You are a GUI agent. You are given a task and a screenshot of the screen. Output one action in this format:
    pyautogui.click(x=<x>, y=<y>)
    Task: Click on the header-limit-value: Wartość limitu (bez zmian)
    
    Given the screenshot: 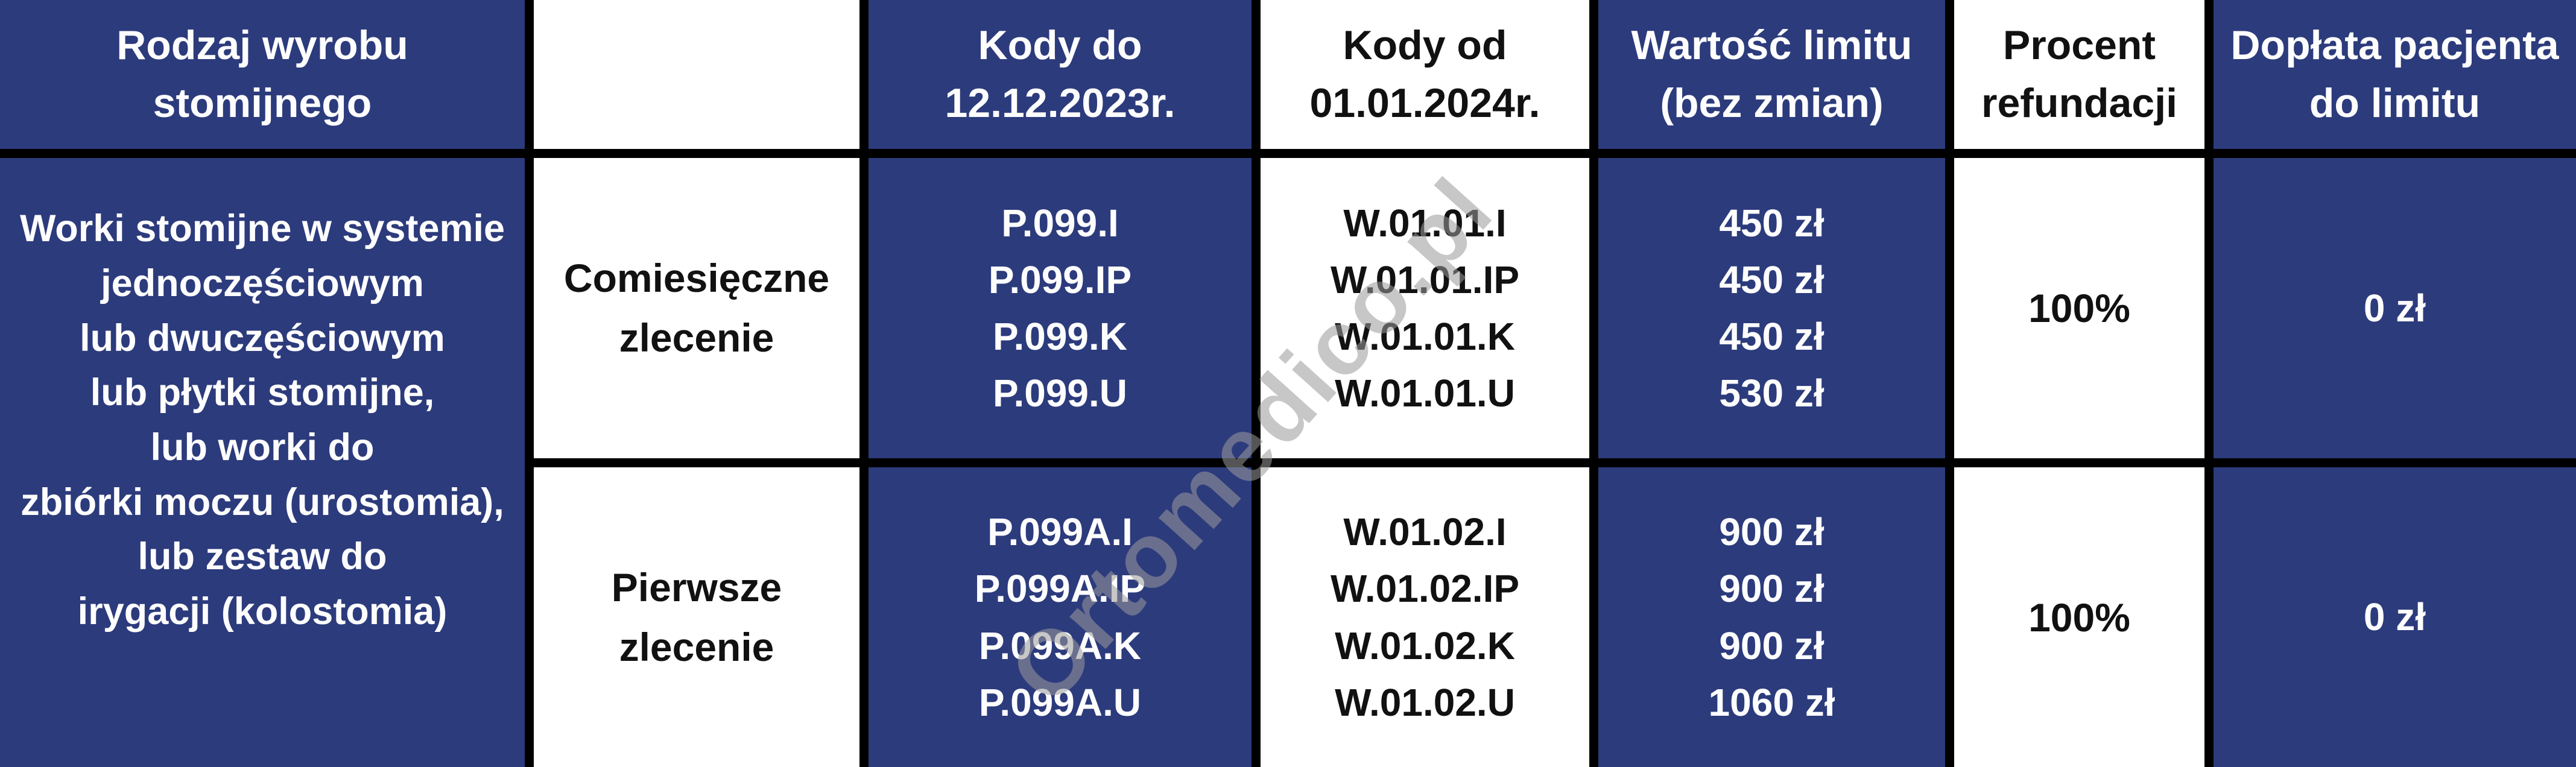 What is the action you would take?
    pyautogui.click(x=1776, y=79)
    